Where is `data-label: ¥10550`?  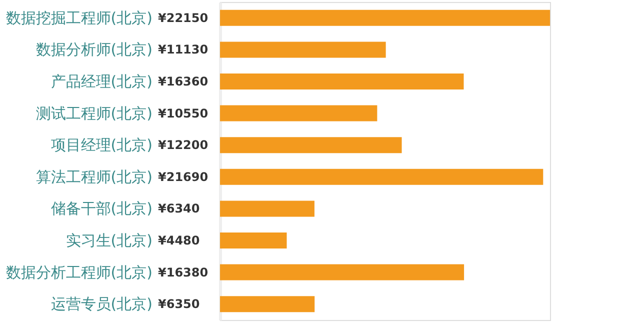 data-label: ¥10550 is located at coordinates (183, 113).